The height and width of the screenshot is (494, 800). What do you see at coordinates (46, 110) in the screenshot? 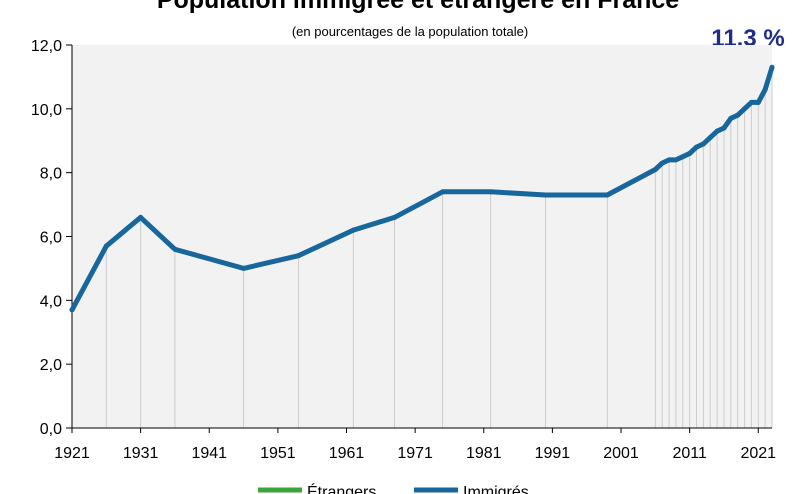
I see `y-tick-label: 10,0` at bounding box center [46, 110].